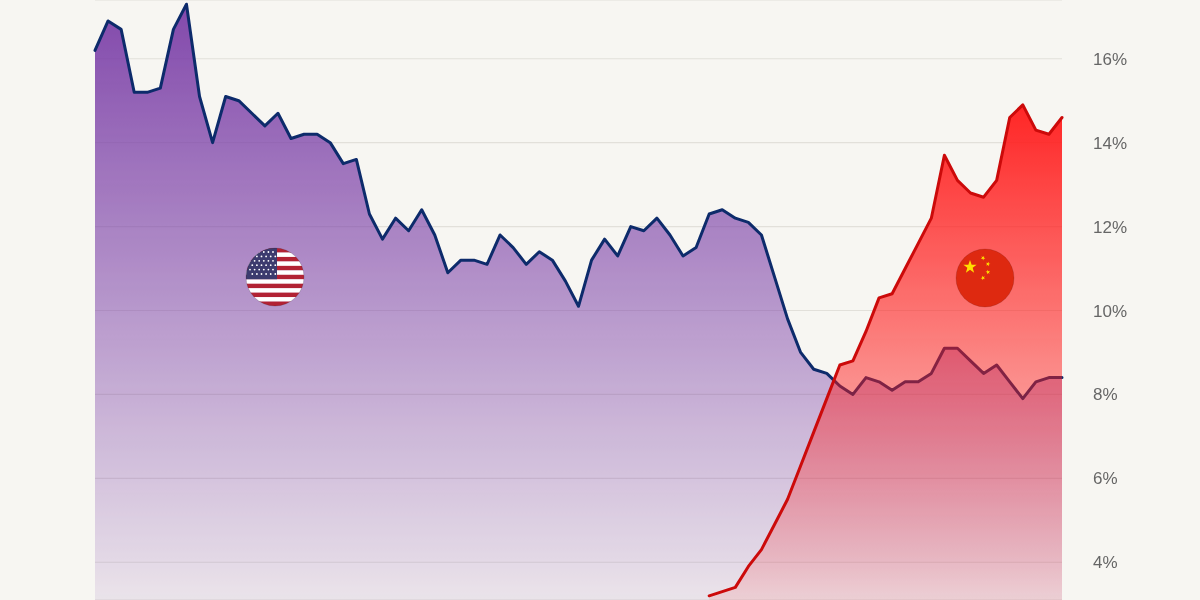 The height and width of the screenshot is (600, 1200). What do you see at coordinates (1105, 563) in the screenshot?
I see `y-tick-label: 4%` at bounding box center [1105, 563].